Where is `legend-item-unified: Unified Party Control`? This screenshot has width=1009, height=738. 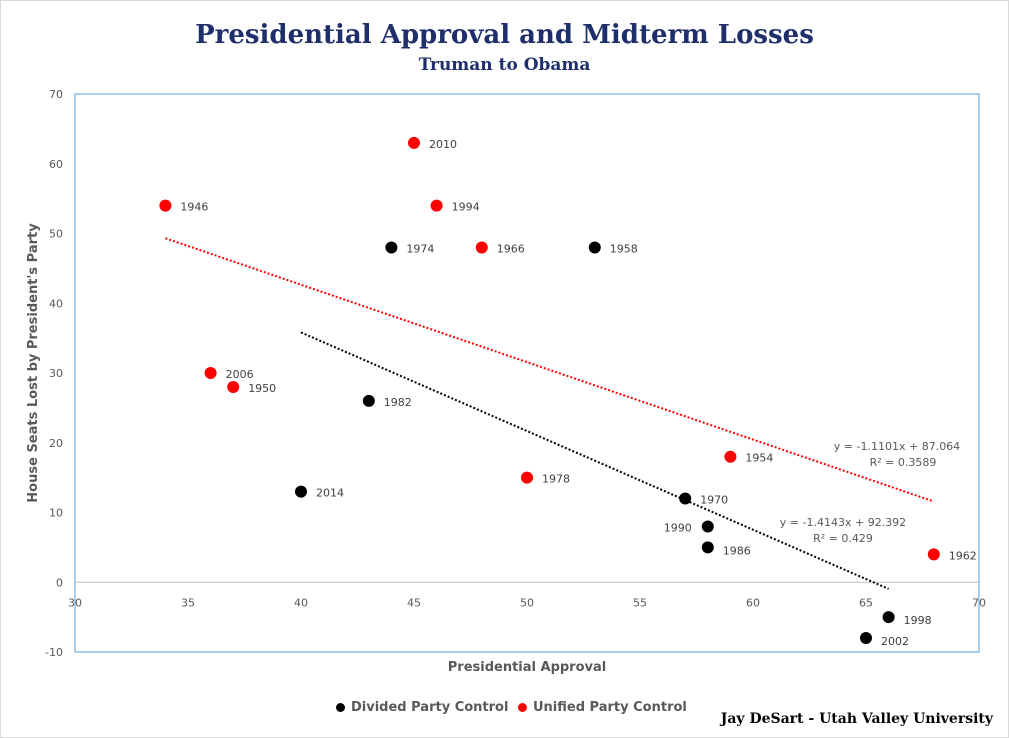
legend-item-unified: Unified Party Control is located at coordinates (602, 707).